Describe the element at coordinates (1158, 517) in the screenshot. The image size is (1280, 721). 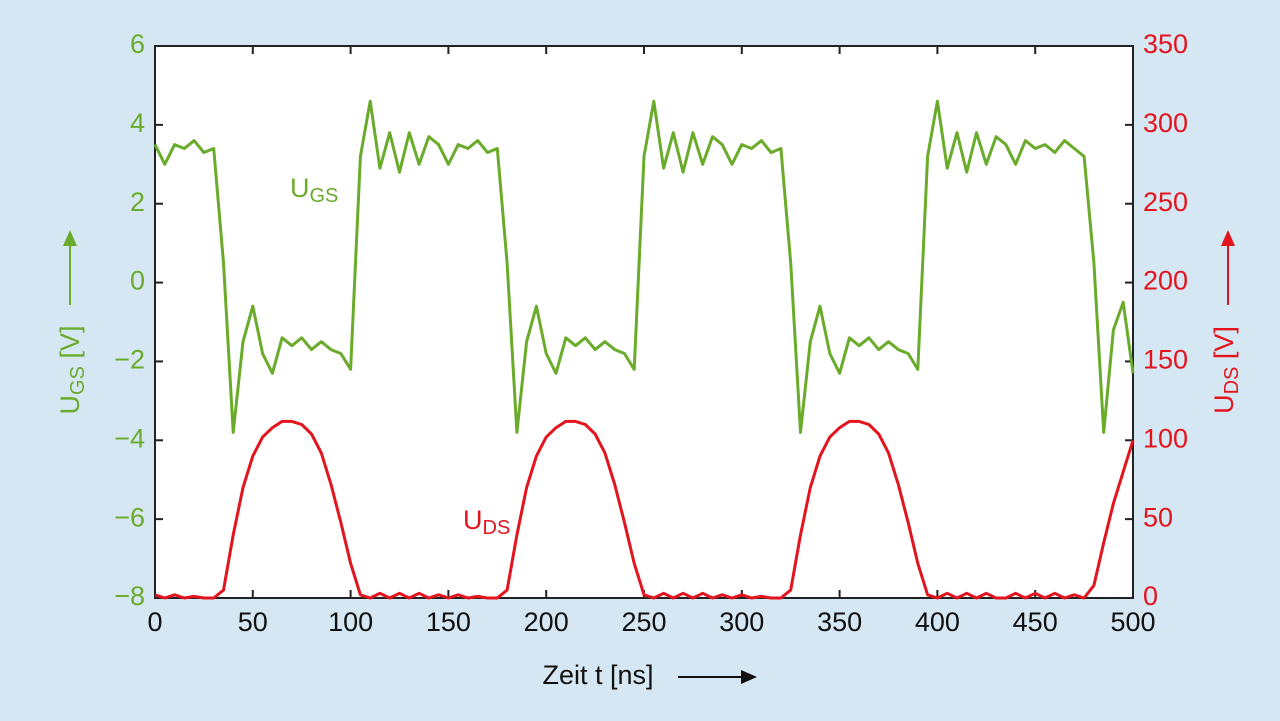
I see `y2-tick-label: 50` at that location.